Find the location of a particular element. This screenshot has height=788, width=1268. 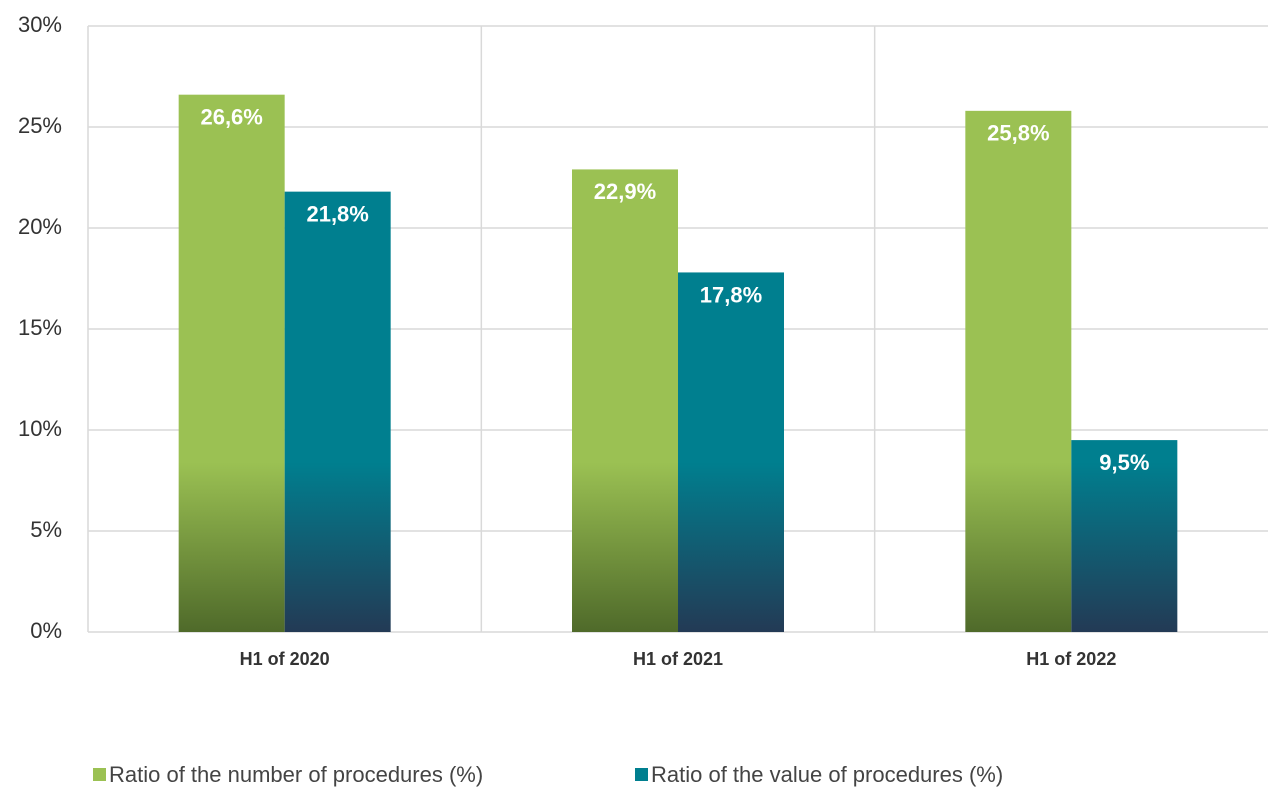

data-label: 21,8% is located at coordinates (337, 213).